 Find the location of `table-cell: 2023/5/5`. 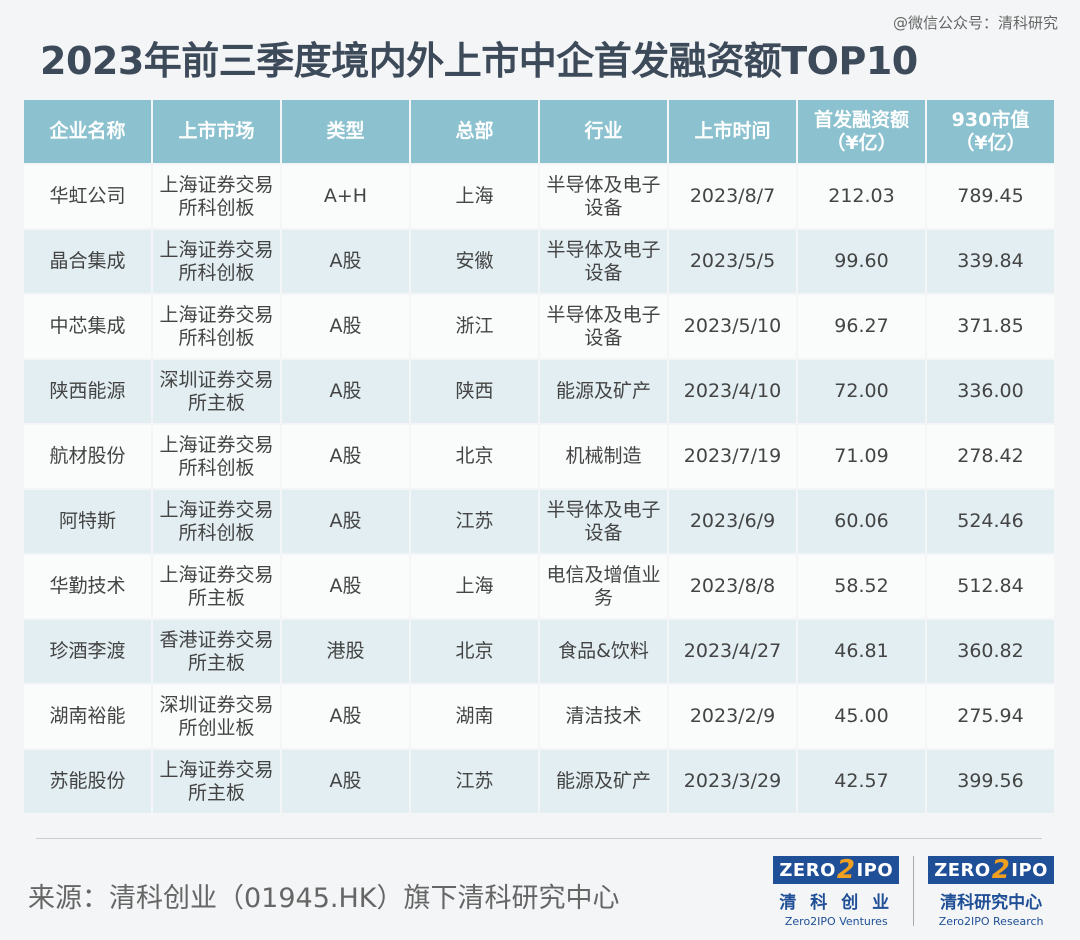

table-cell: 2023/5/5 is located at coordinates (732, 261).